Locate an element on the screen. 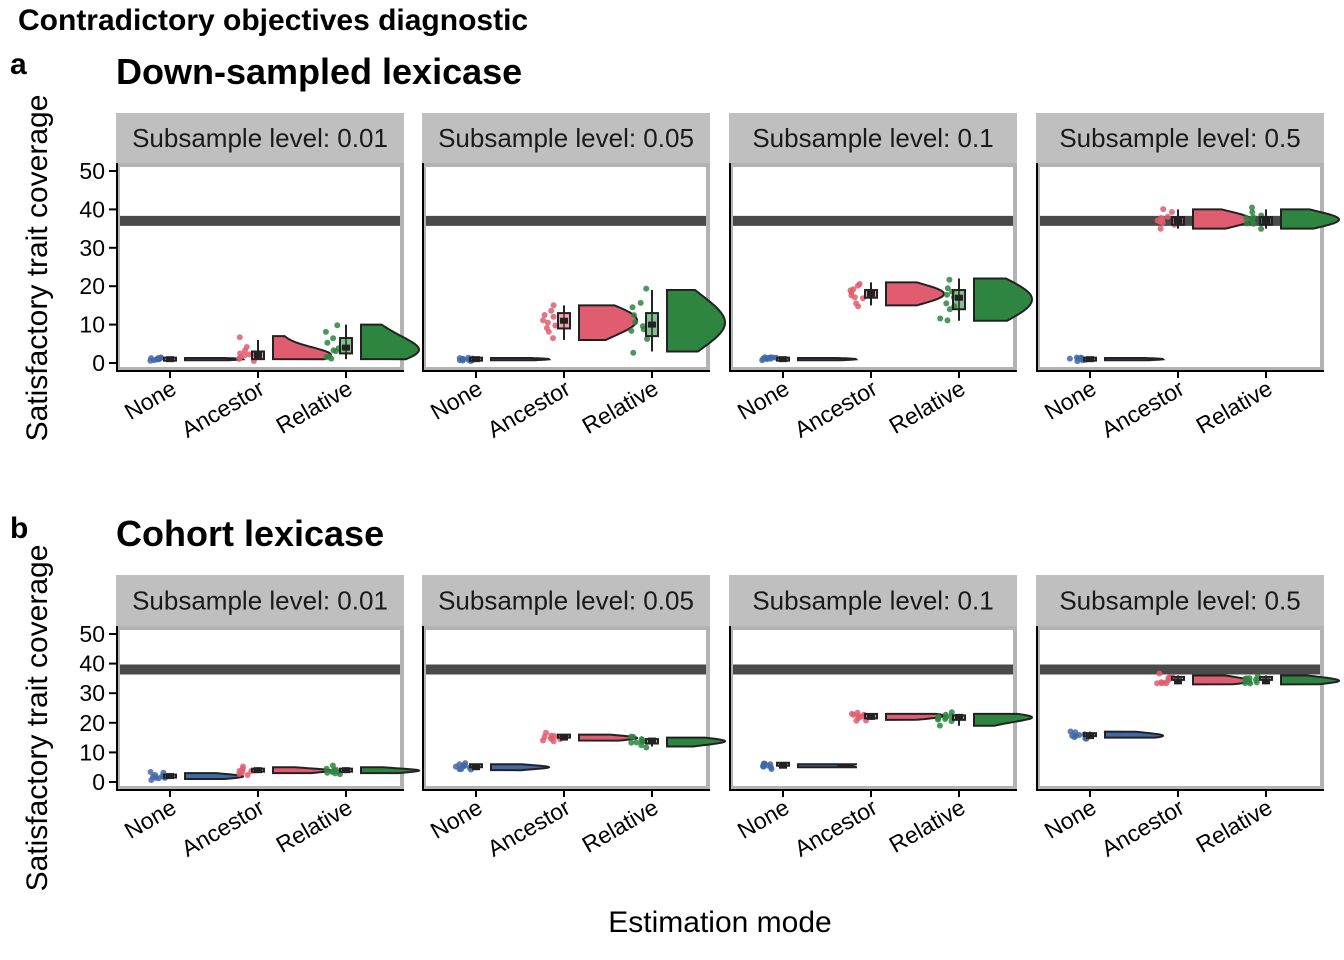 The height and width of the screenshot is (960, 1344). y-tick-label: 0 is located at coordinates (98, 363).